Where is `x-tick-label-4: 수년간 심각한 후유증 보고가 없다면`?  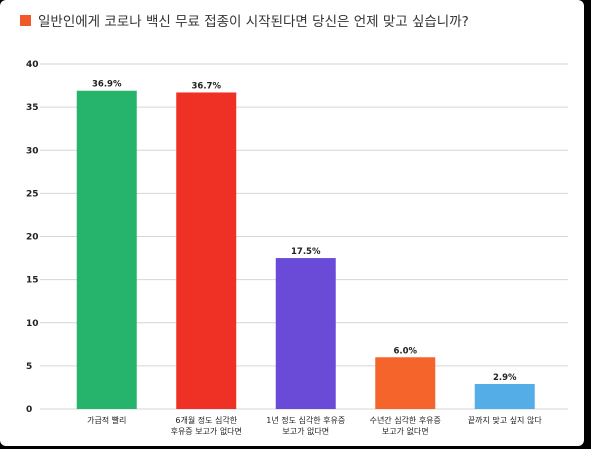
x-tick-label-4: 수년간 심각한 후유증 보고가 없다면 is located at coordinates (405, 425).